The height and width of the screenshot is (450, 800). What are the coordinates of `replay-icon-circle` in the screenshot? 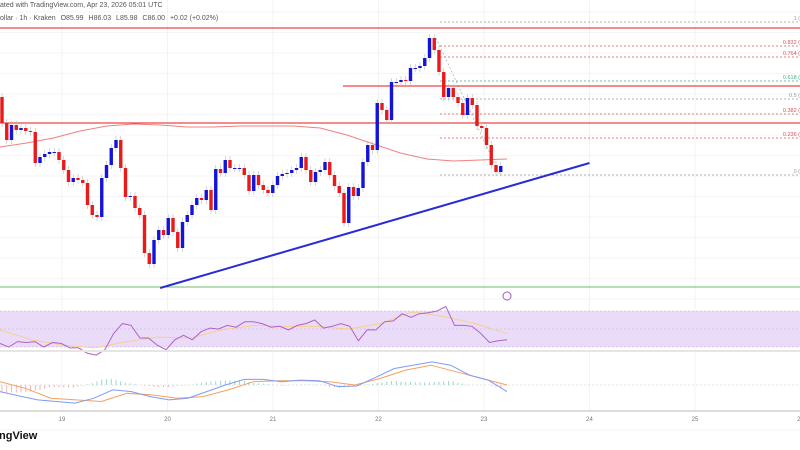 It's located at (507, 296).